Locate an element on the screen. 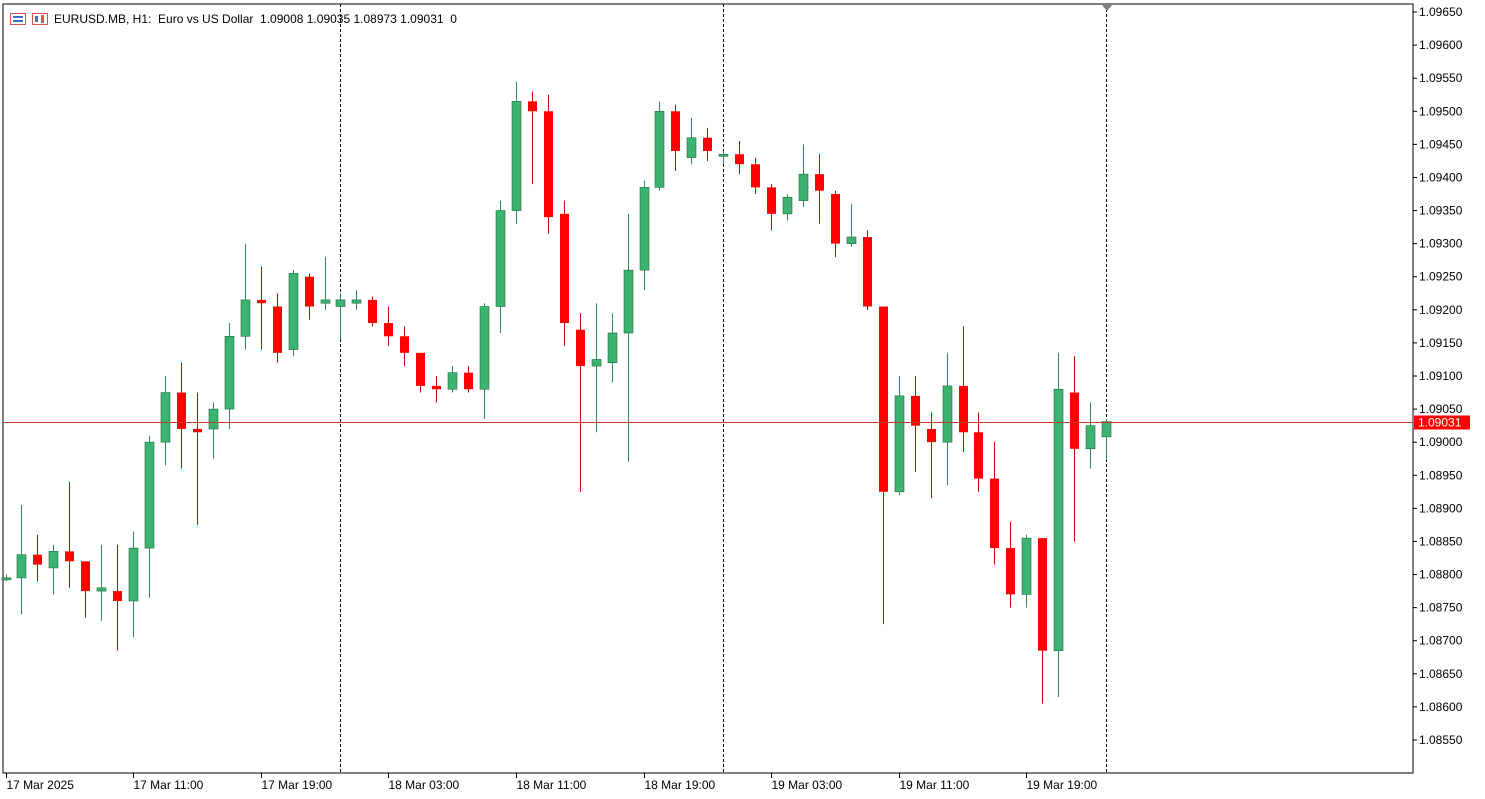  price-tick-label: 1.08650 is located at coordinates (1441, 674).